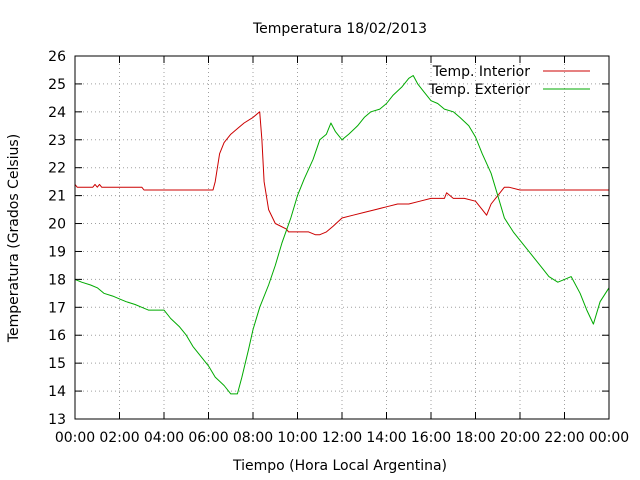 This screenshot has height=480, width=640. What do you see at coordinates (386, 438) in the screenshot?
I see `x-tick-label: 14:00` at bounding box center [386, 438].